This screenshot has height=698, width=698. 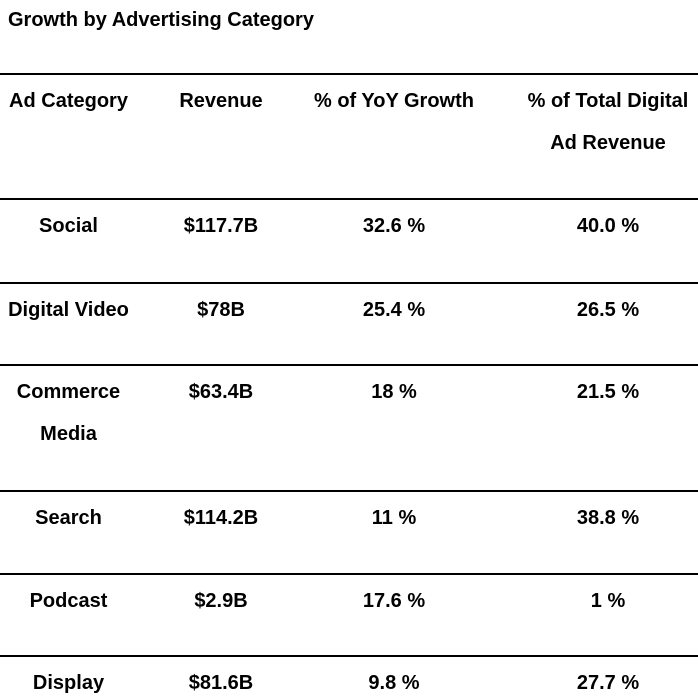 What do you see at coordinates (349, 241) in the screenshot?
I see `table-row-social: Social $117.7B 32.6 % 40.0 %` at bounding box center [349, 241].